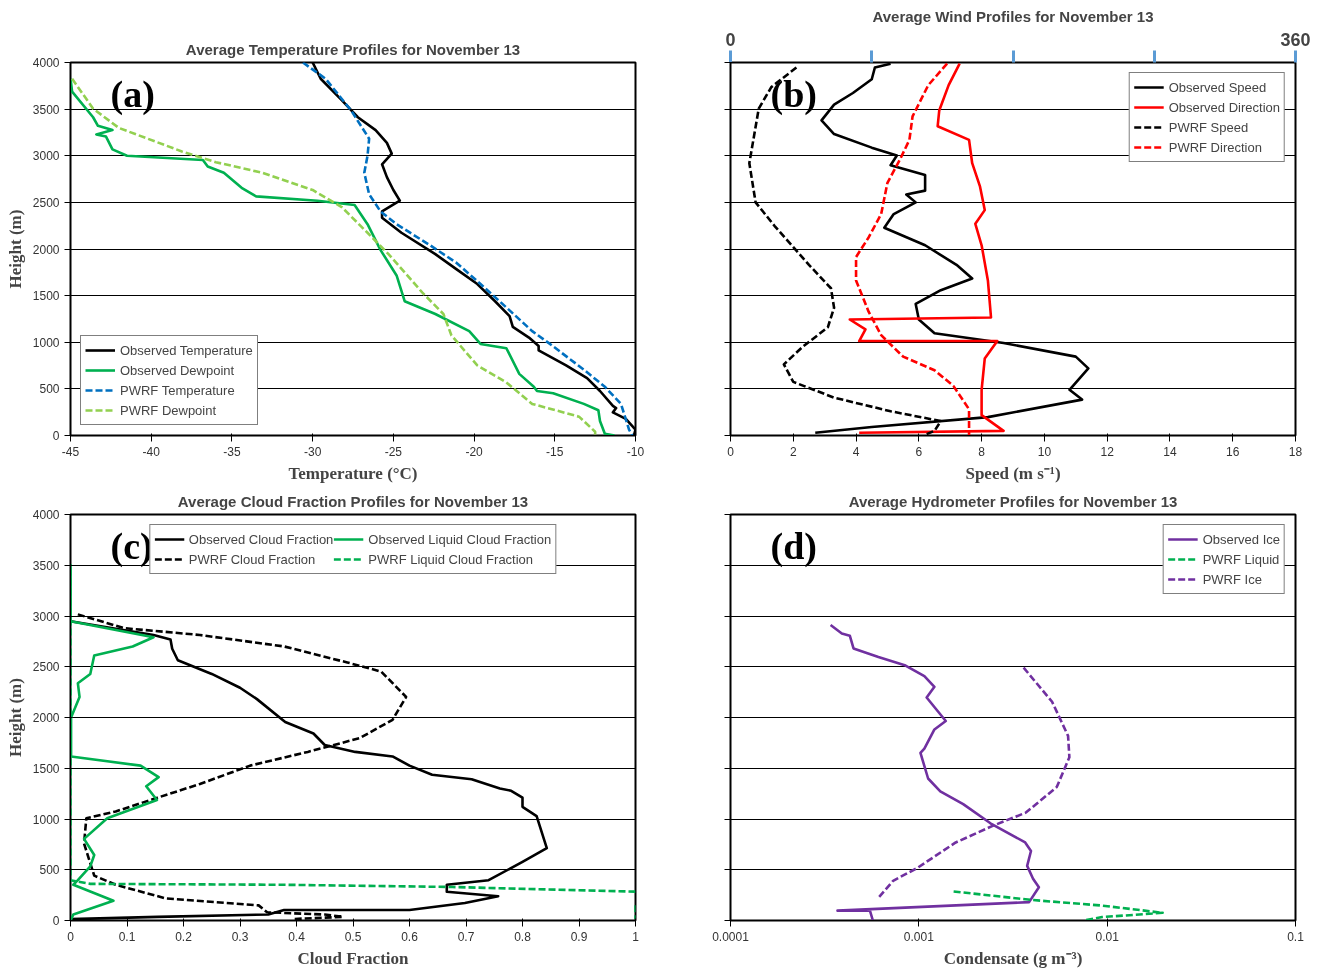 This screenshot has height=978, width=1331. Describe the element at coordinates (297, 936) in the screenshot. I see `x-tick-label: 0.4` at that location.